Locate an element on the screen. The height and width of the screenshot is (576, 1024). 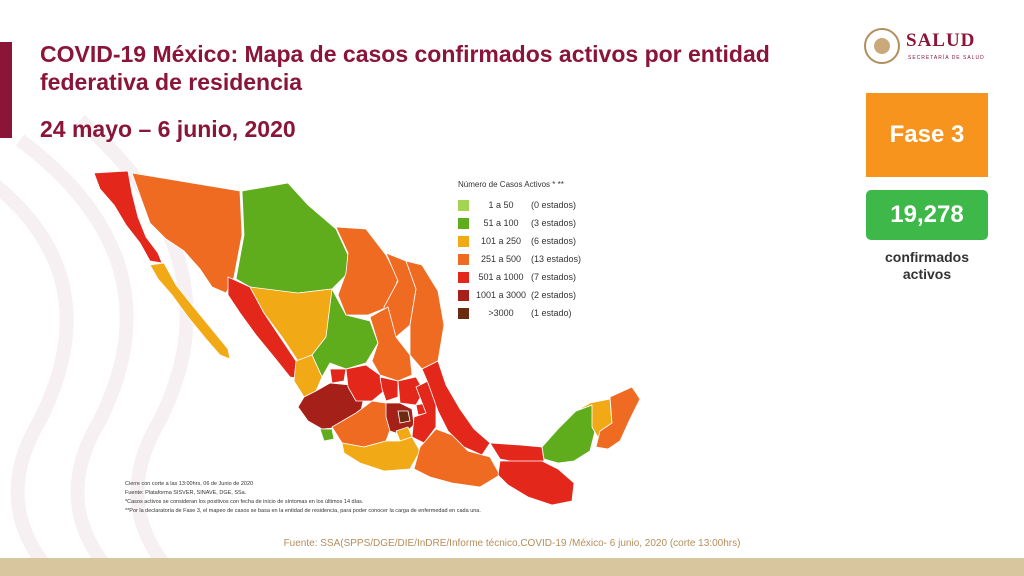
seal-icon is located at coordinates (882, 46).